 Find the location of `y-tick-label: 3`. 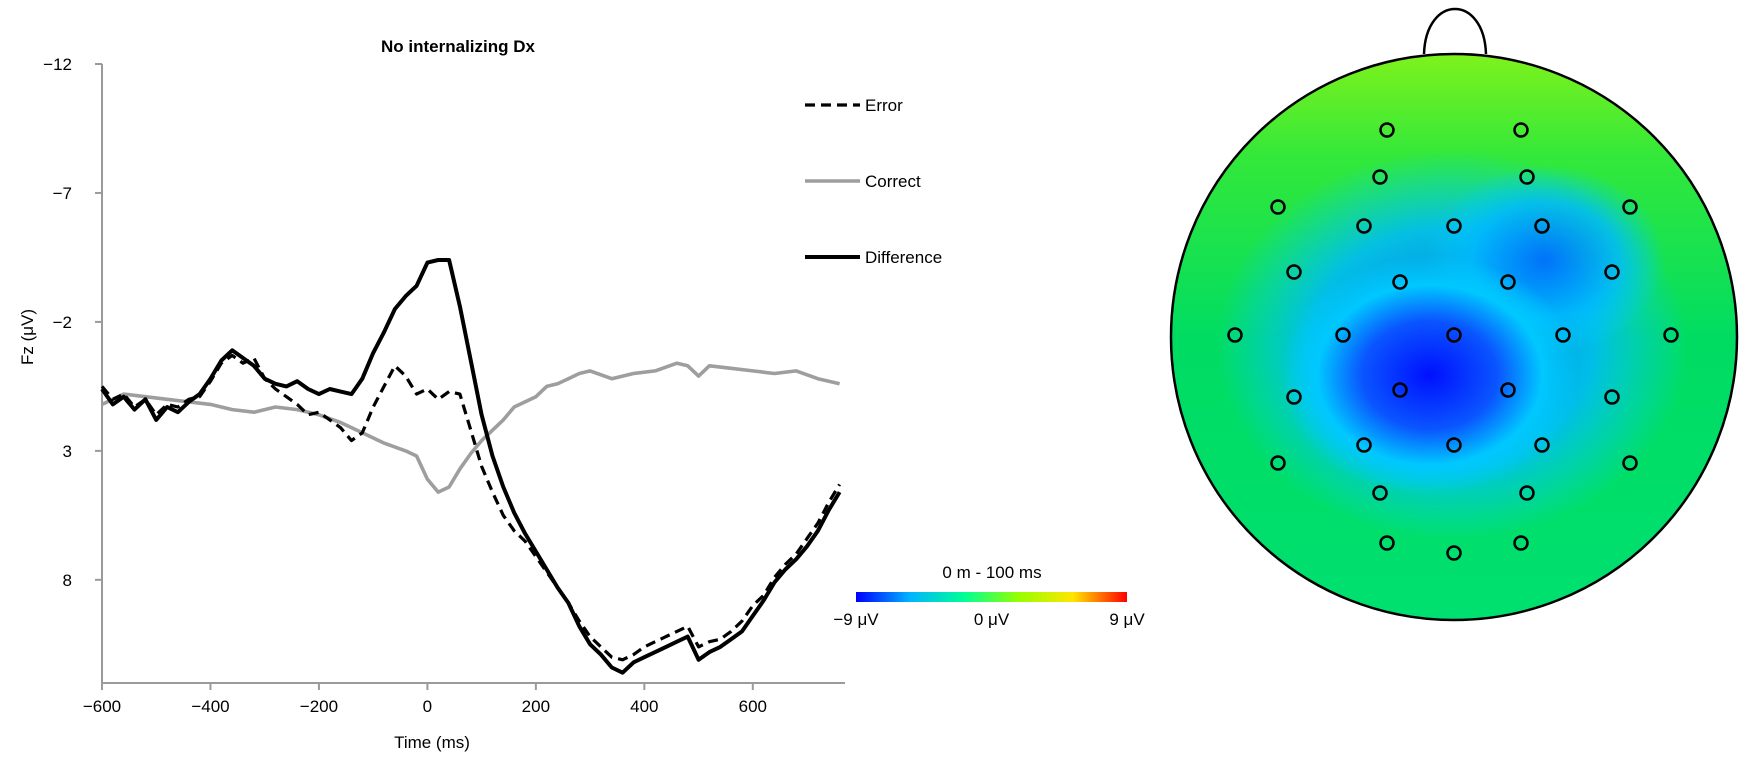

y-tick-label: 3 is located at coordinates (67, 451).